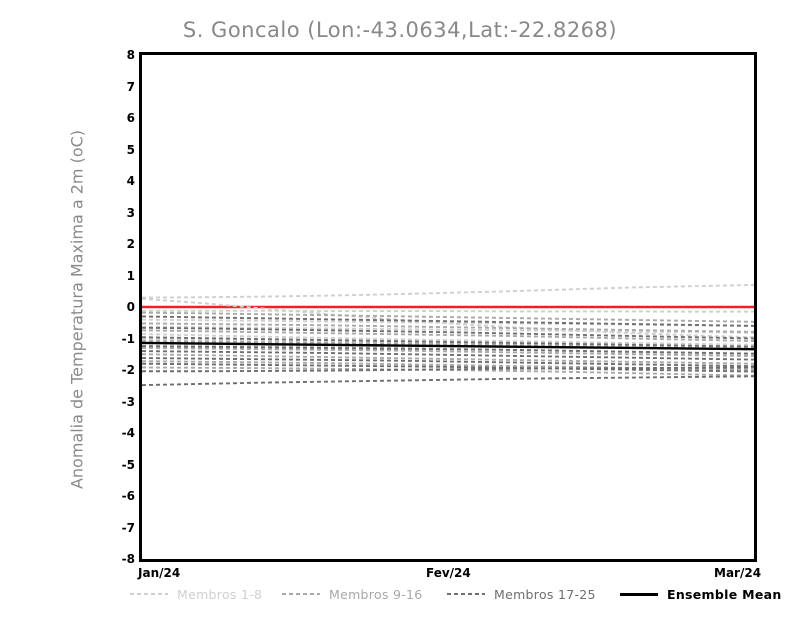 This screenshot has height=618, width=800. What do you see at coordinates (130, 149) in the screenshot?
I see `y-axis-tick-label: 5` at bounding box center [130, 149].